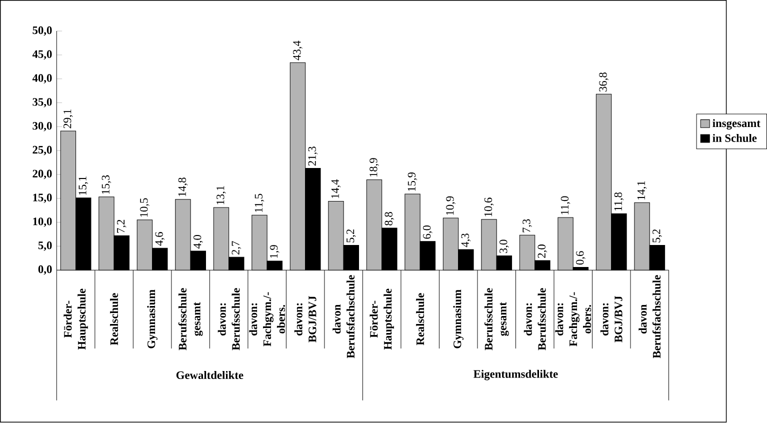 The height and width of the screenshot is (423, 767). I want to click on data-label: 13,1, so click(221, 195).